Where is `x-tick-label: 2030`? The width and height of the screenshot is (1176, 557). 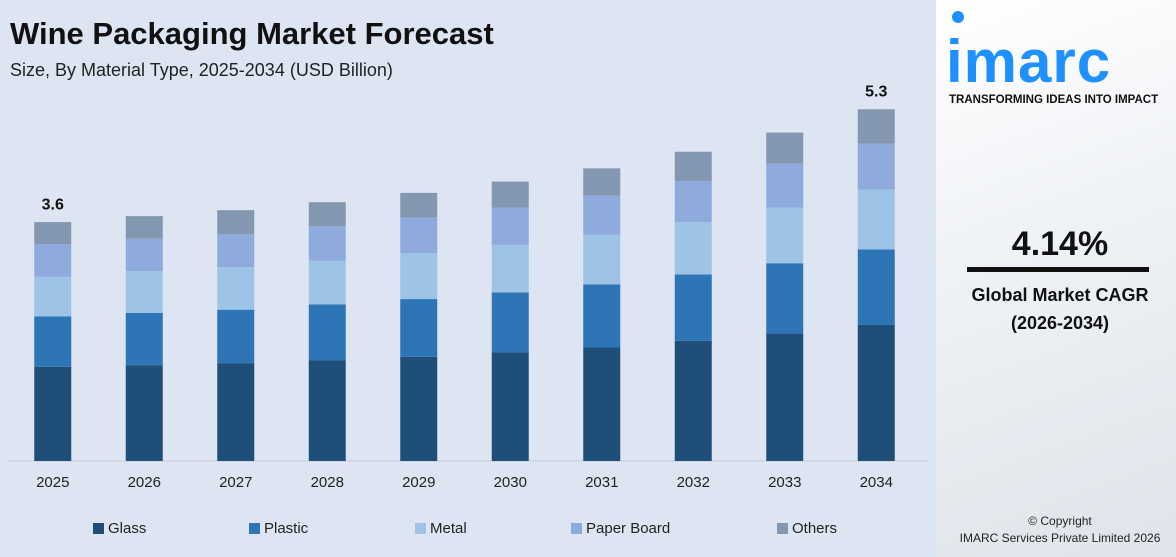 x-tick-label: 2030 is located at coordinates (510, 482).